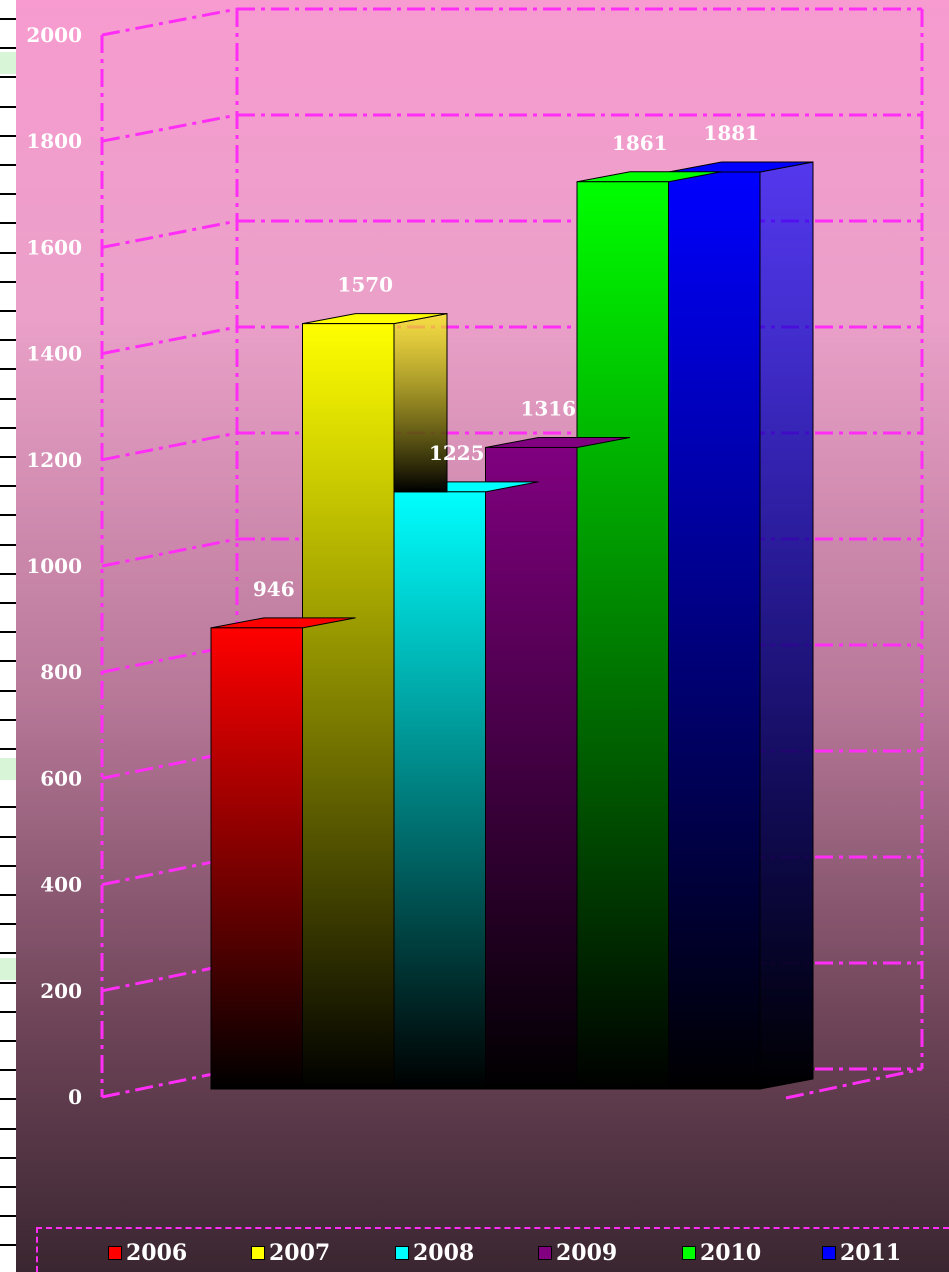 This screenshot has height=1272, width=949. Describe the element at coordinates (274, 589) in the screenshot. I see `data-label-2006: 946` at that location.